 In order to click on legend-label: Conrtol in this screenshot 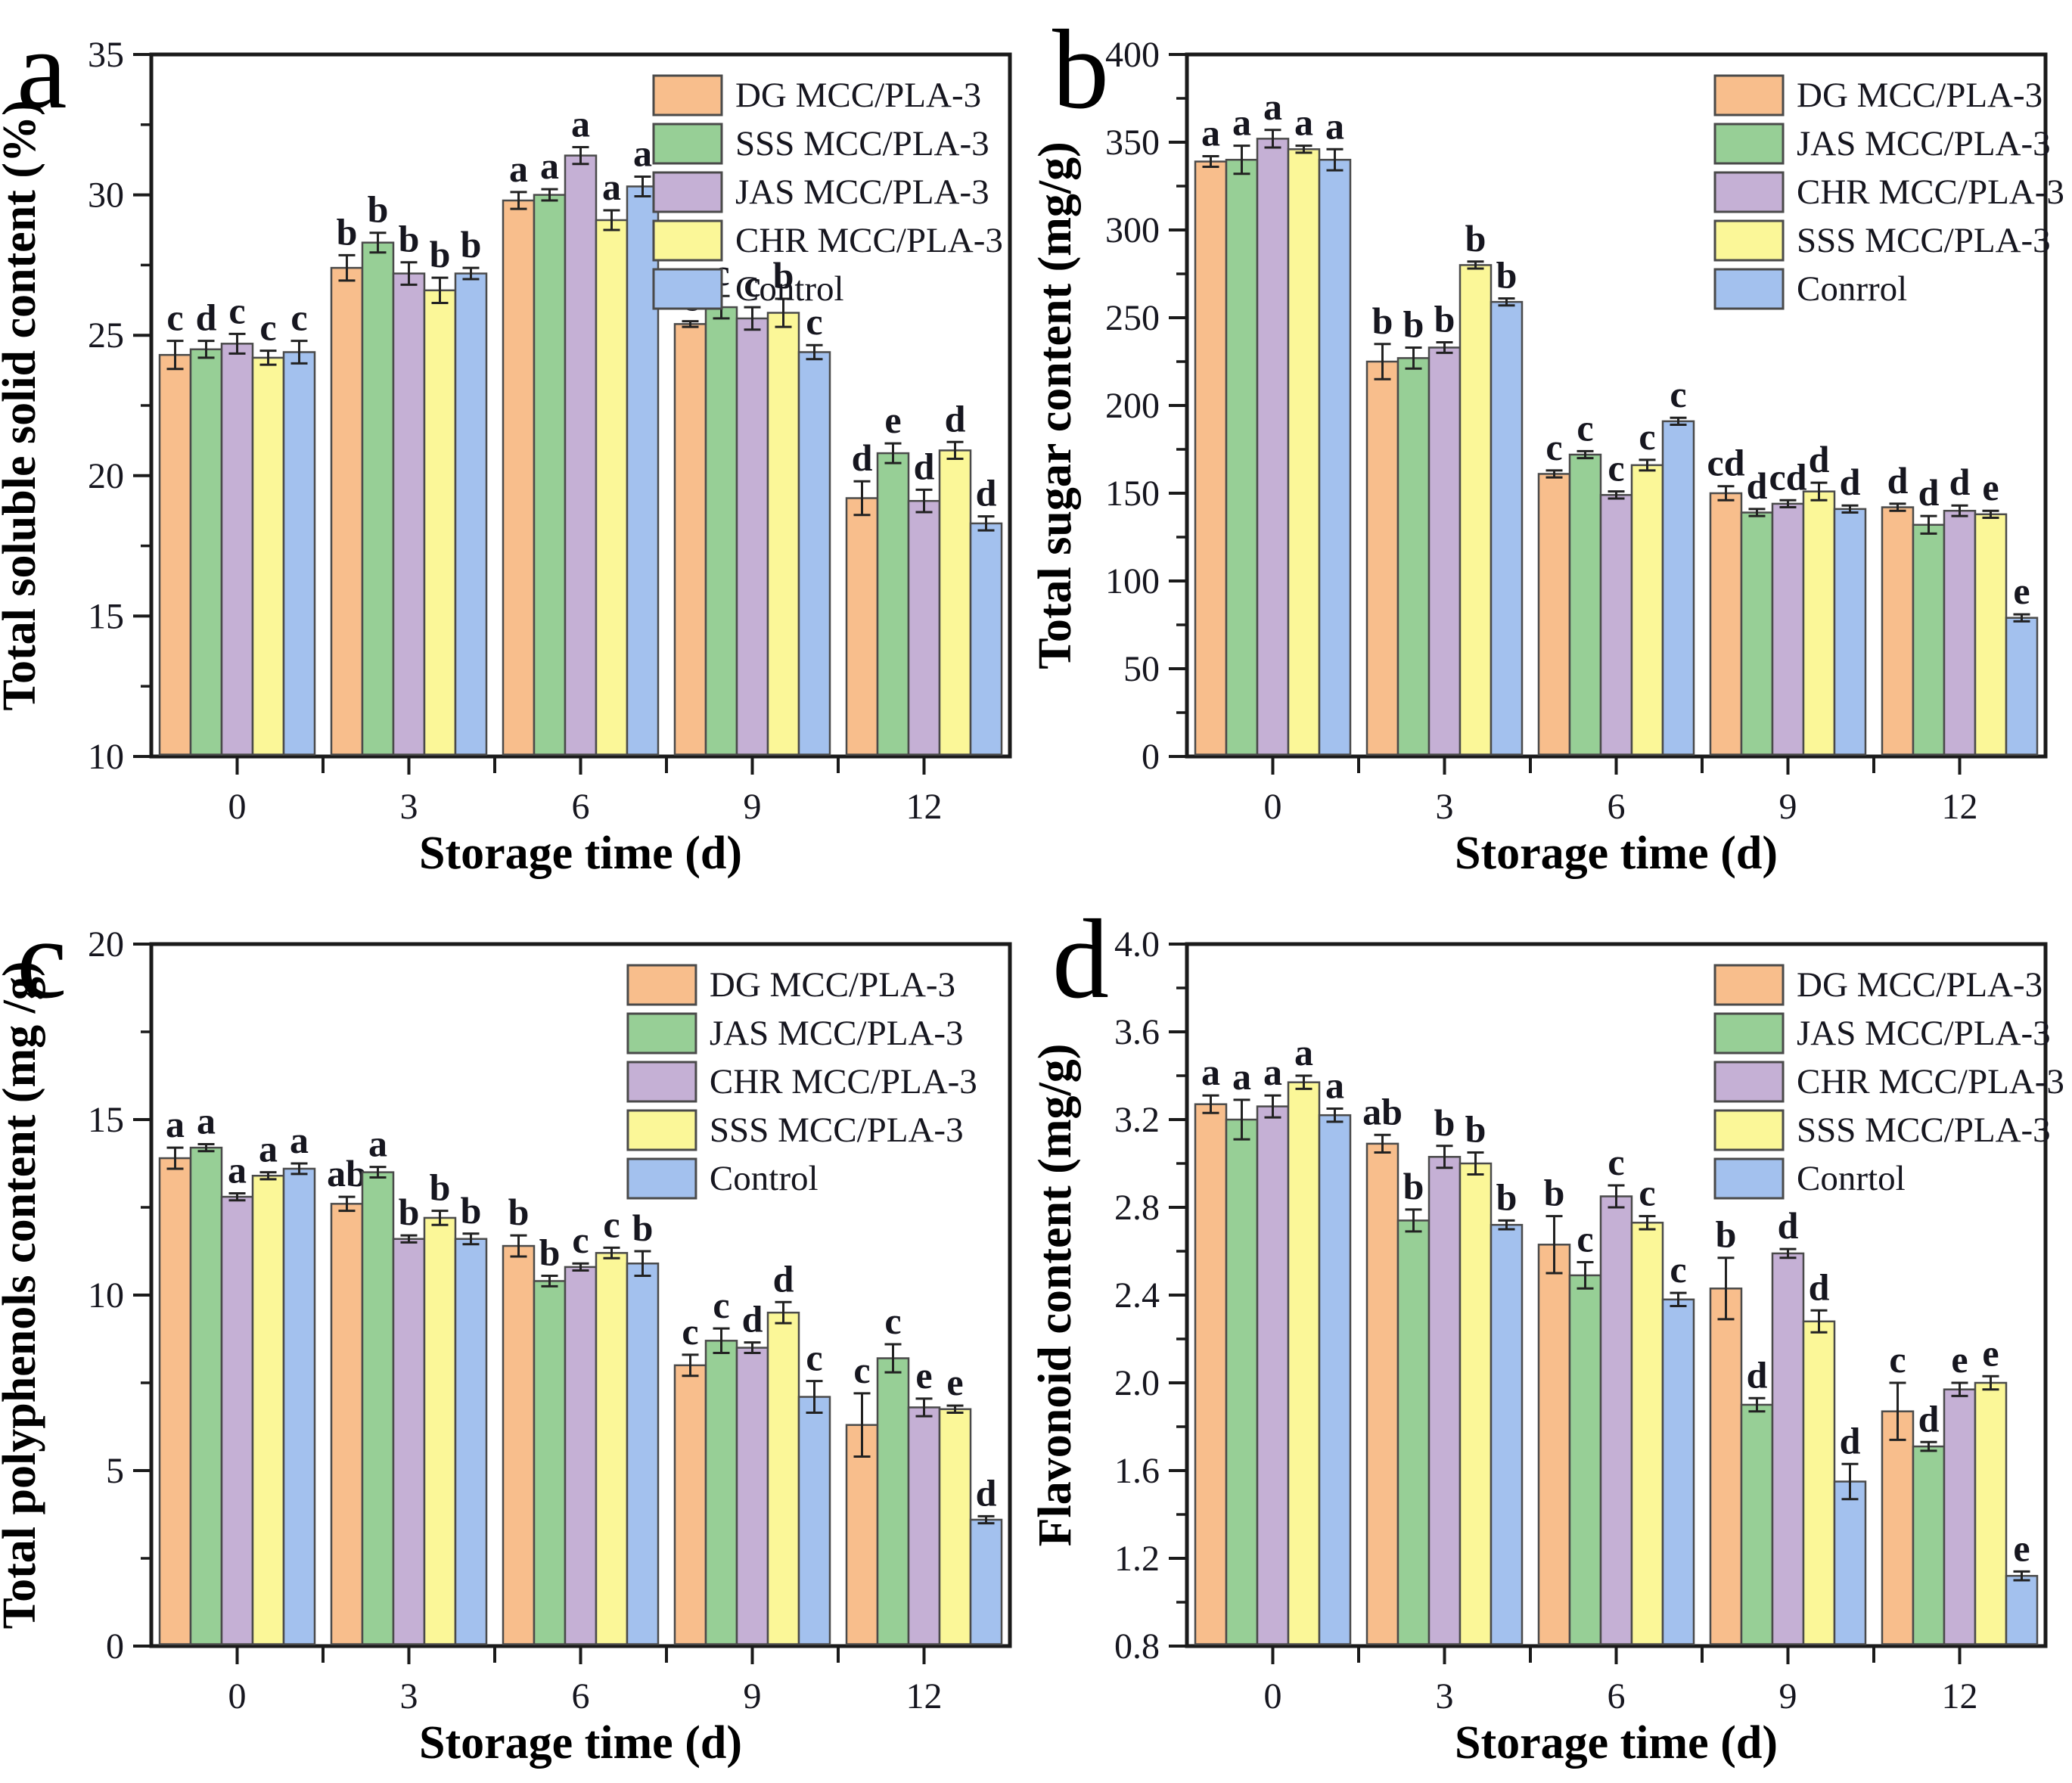, I will do `click(1851, 1178)`.